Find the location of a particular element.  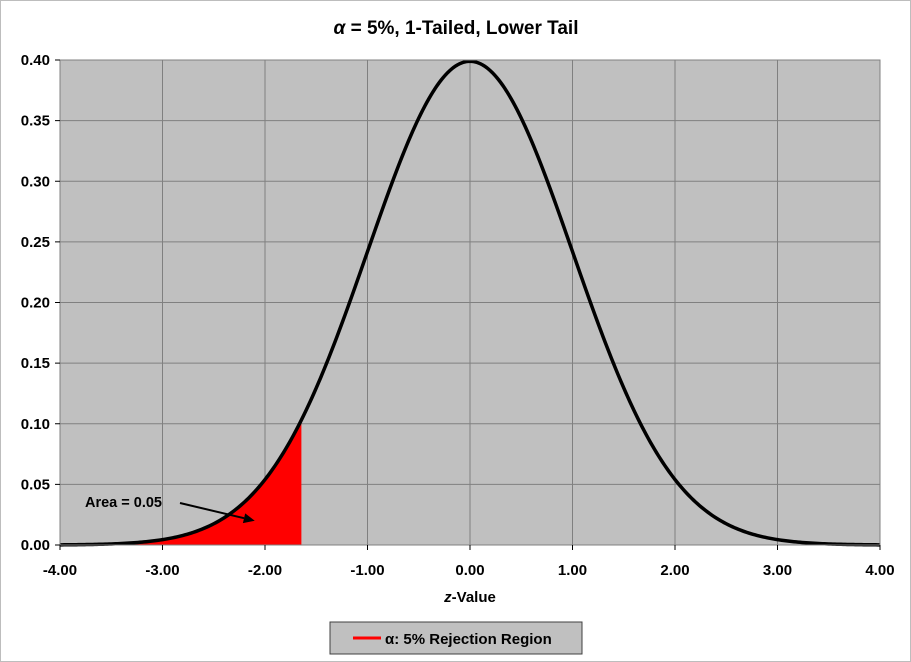

x-tick-label: -3.00 is located at coordinates (162, 570).